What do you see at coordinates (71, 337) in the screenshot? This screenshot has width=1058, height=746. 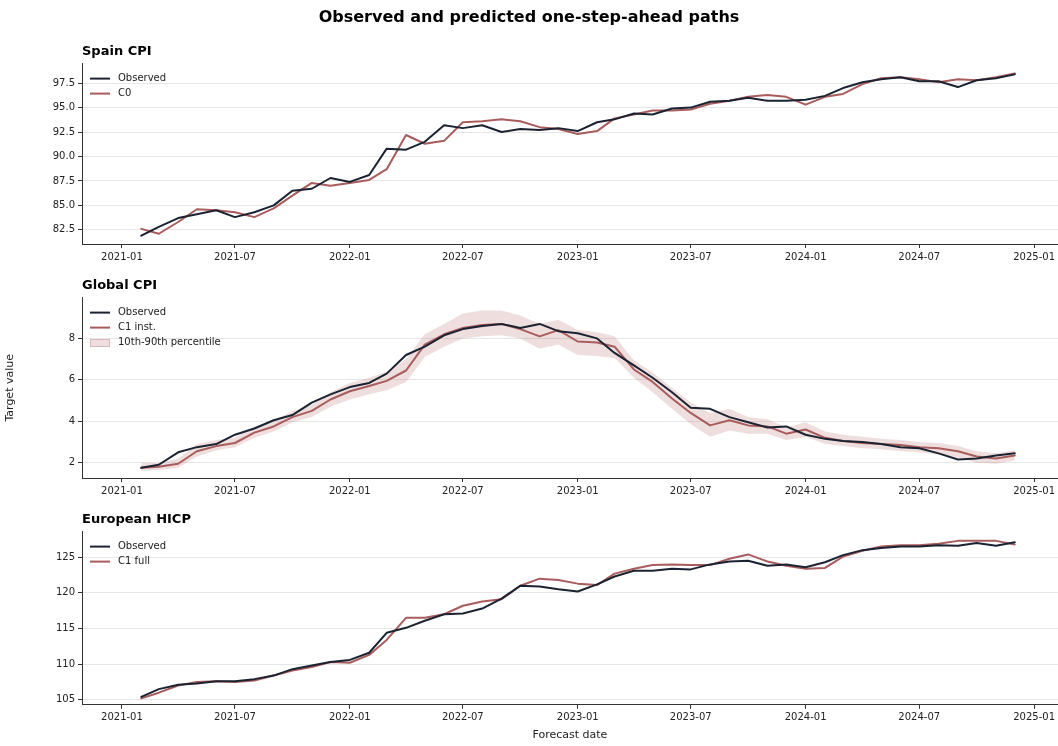 I see `y-tick-label: 8` at bounding box center [71, 337].